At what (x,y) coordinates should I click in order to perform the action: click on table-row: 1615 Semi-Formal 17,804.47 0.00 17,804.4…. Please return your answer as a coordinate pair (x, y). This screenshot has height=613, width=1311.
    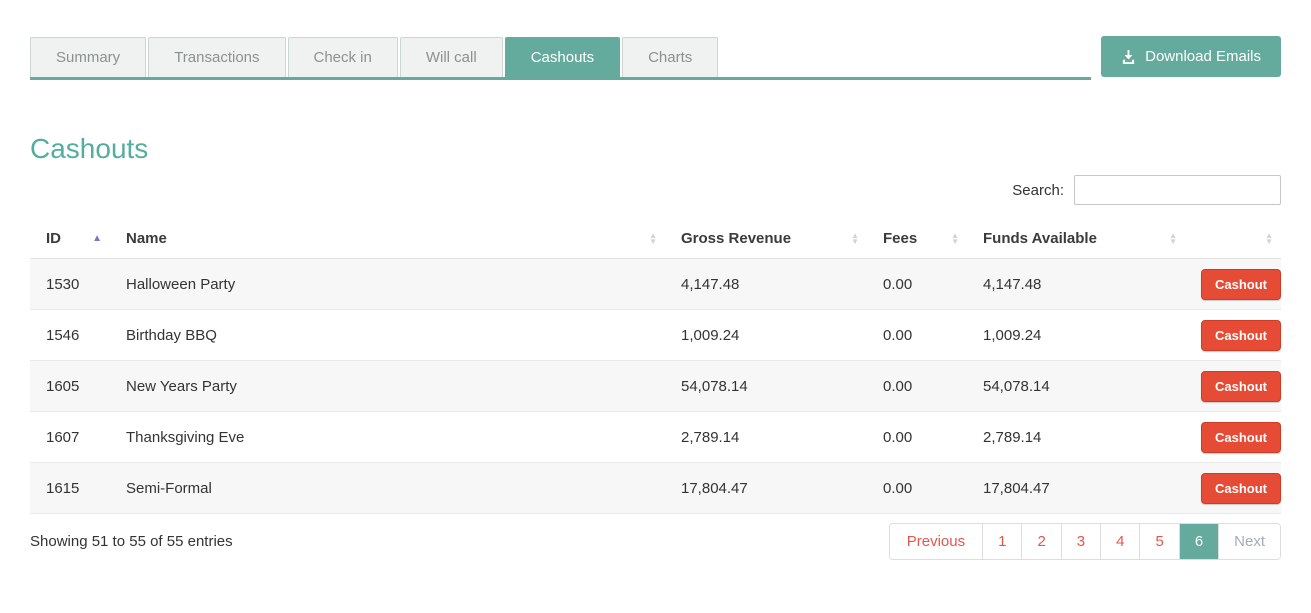
    Looking at the image, I should click on (655, 488).